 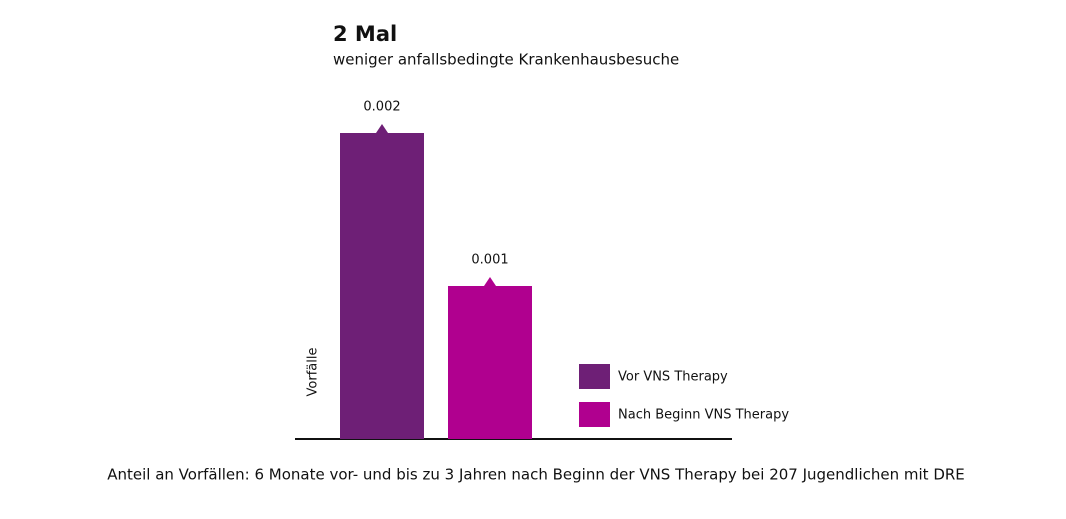 I want to click on y-axis-label: Vorfälle, so click(x=313, y=372).